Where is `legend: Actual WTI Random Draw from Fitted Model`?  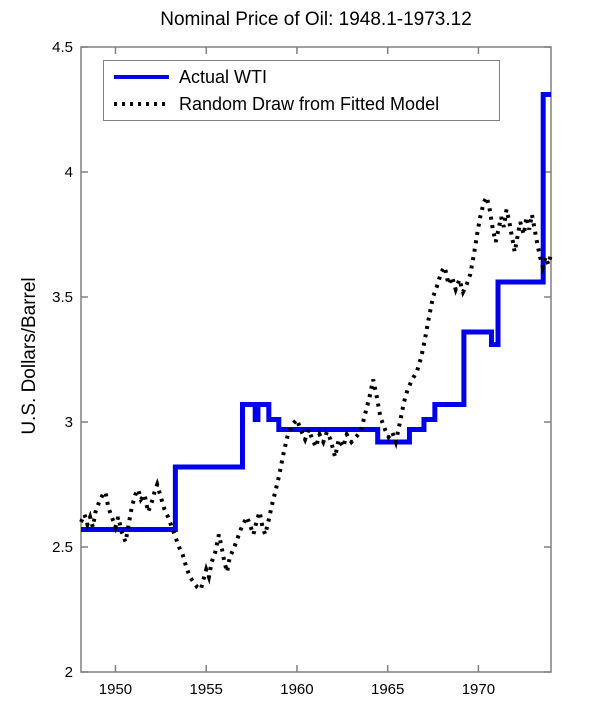 legend: Actual WTI Random Draw from Fitted Model is located at coordinates (301, 90).